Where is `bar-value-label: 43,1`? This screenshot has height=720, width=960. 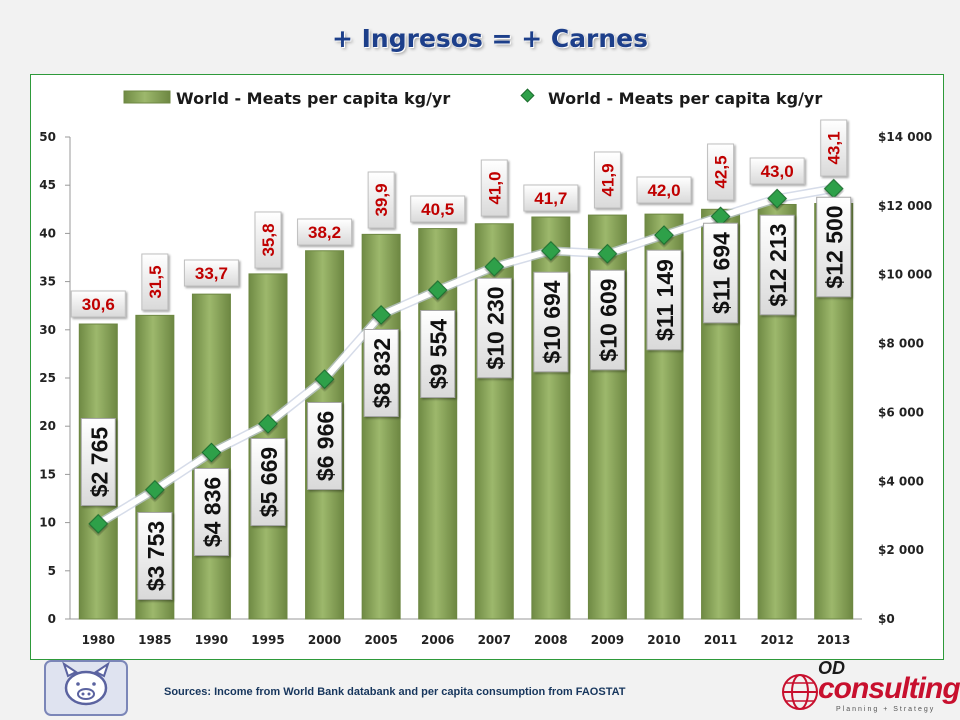
bar-value-label: 43,1 is located at coordinates (834, 147).